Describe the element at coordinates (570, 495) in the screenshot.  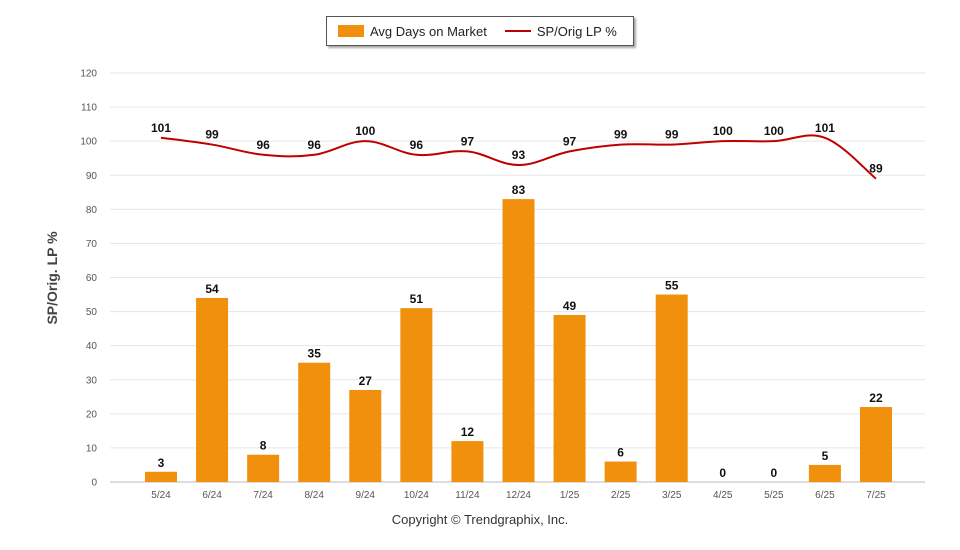
I see `x-tick-label: 1/25` at that location.